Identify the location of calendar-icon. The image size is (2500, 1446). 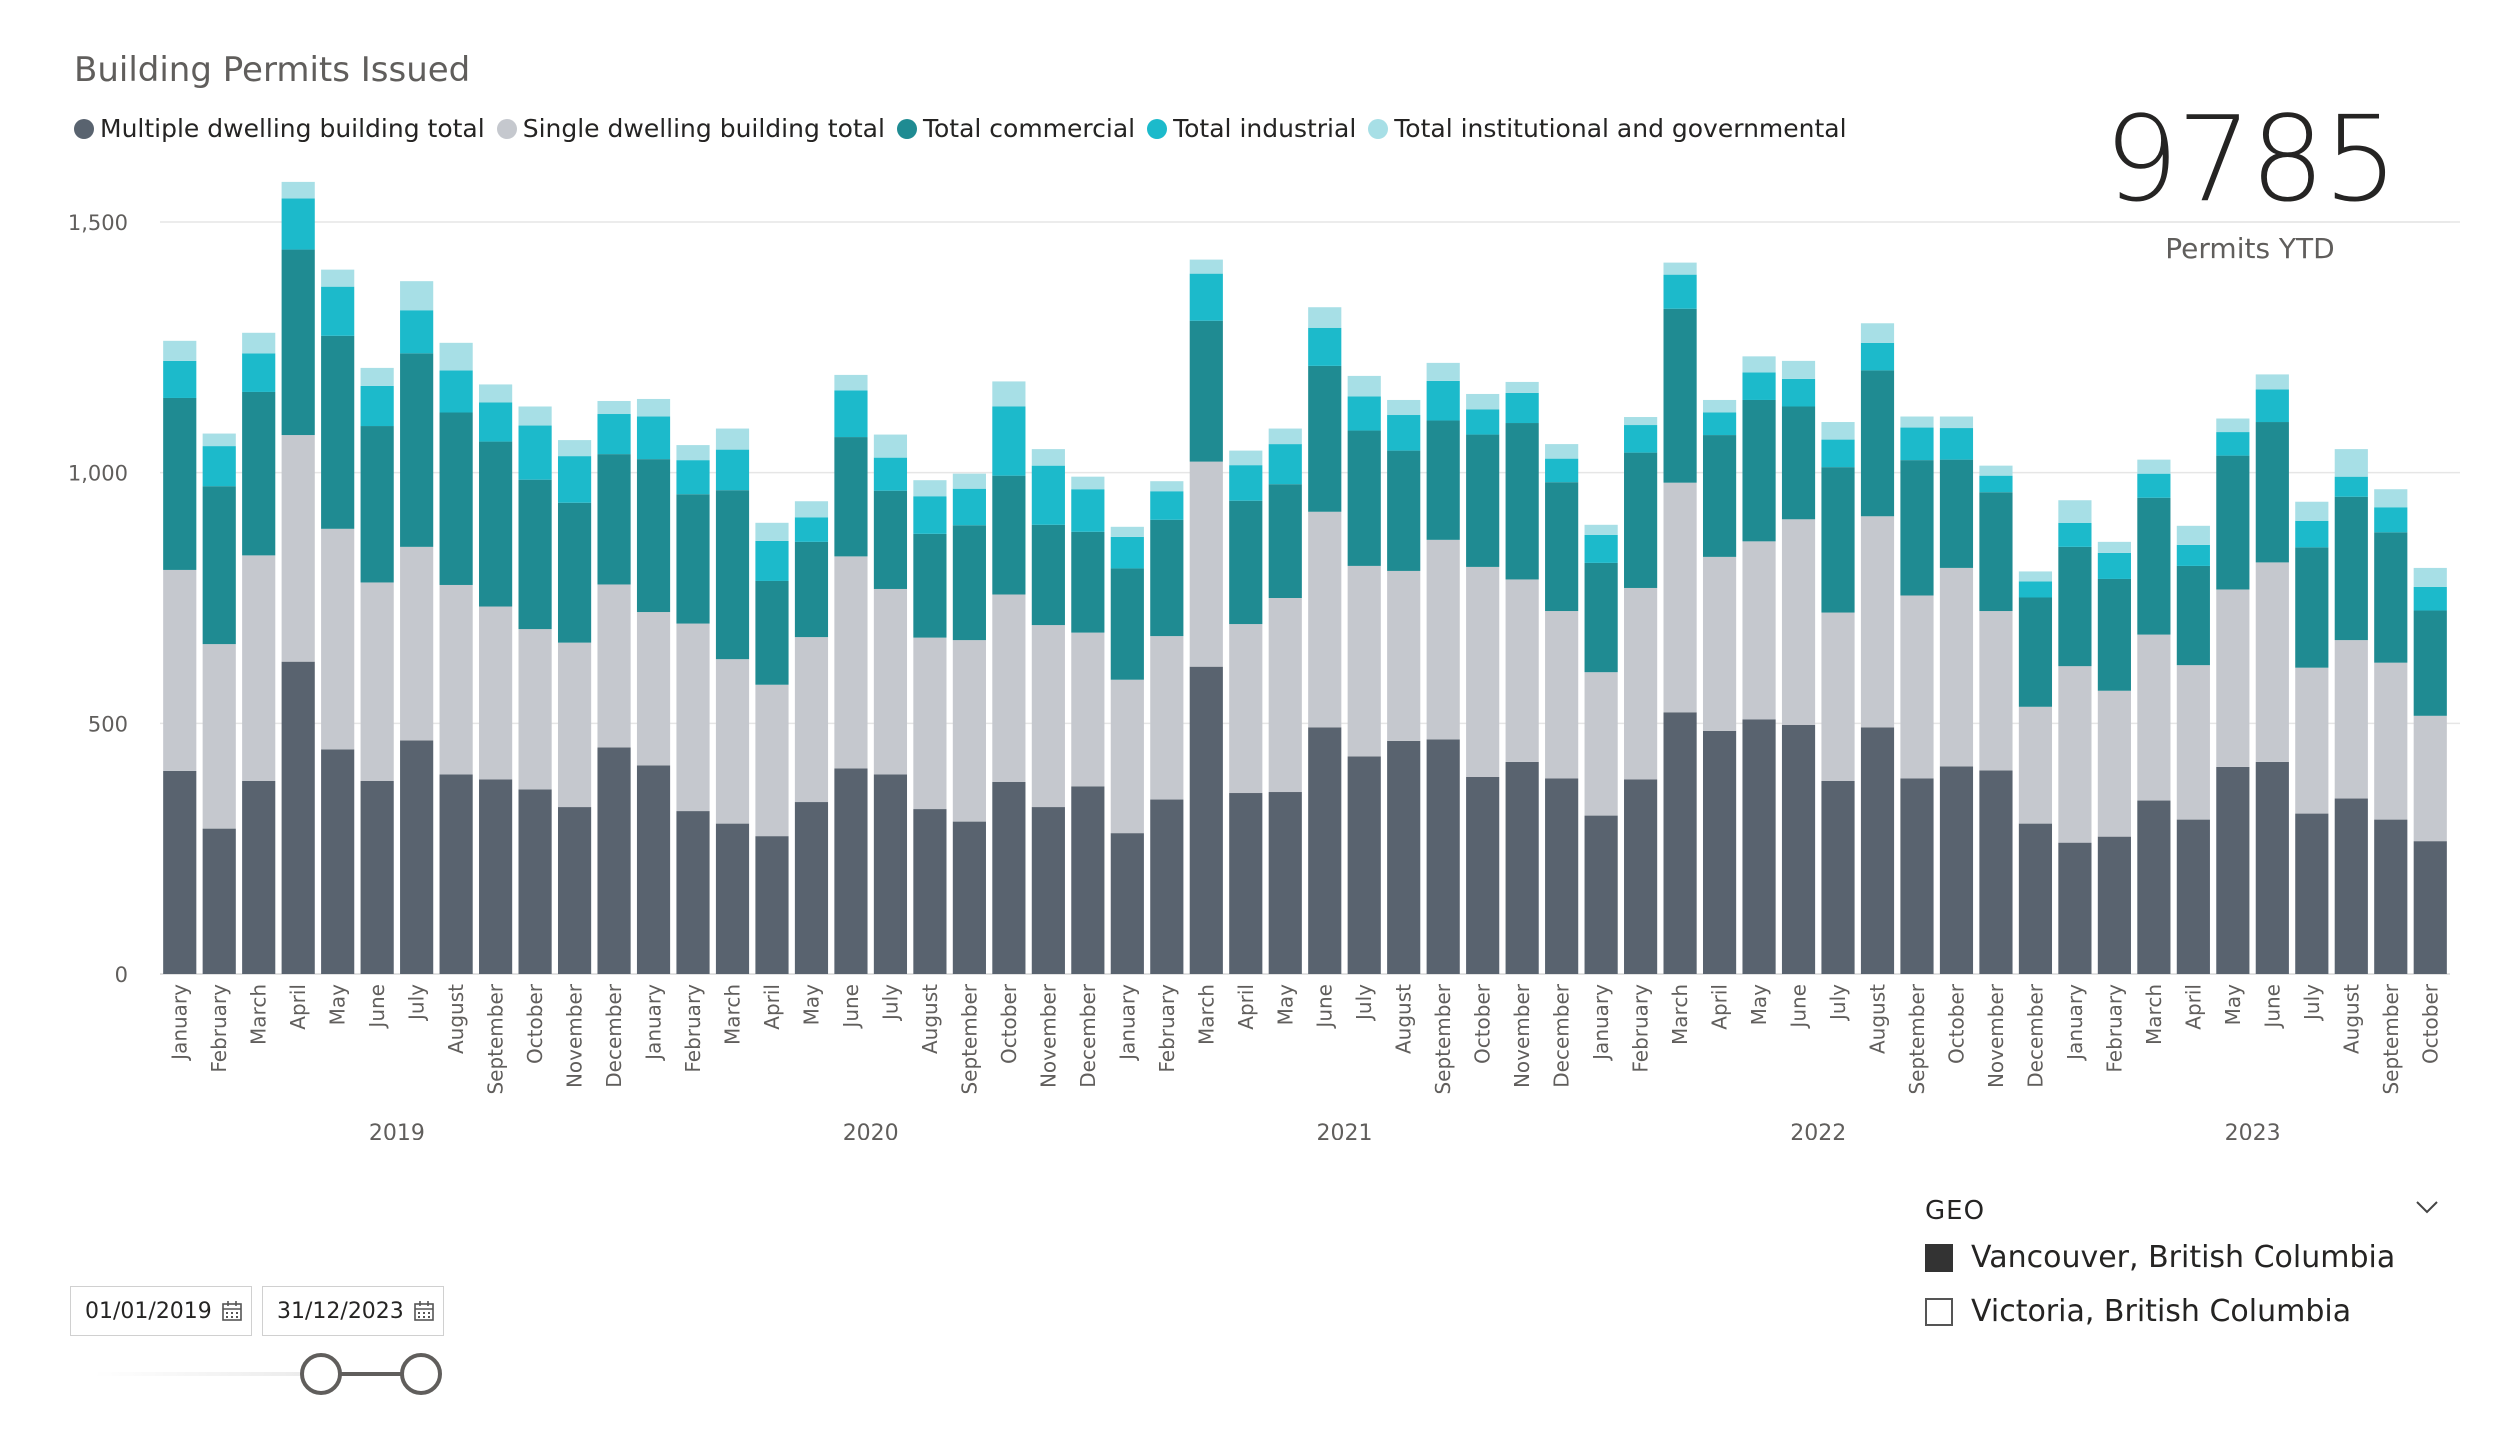
(232, 1311).